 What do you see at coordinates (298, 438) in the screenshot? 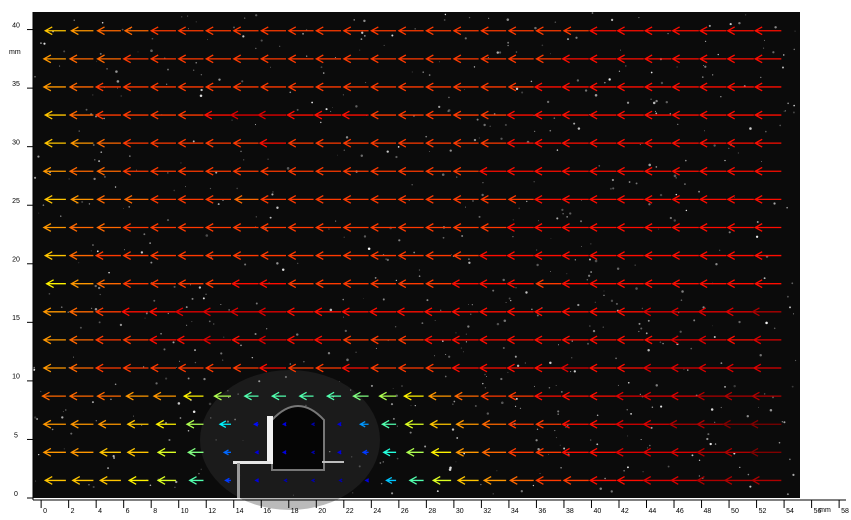
I see `arch` at bounding box center [298, 438].